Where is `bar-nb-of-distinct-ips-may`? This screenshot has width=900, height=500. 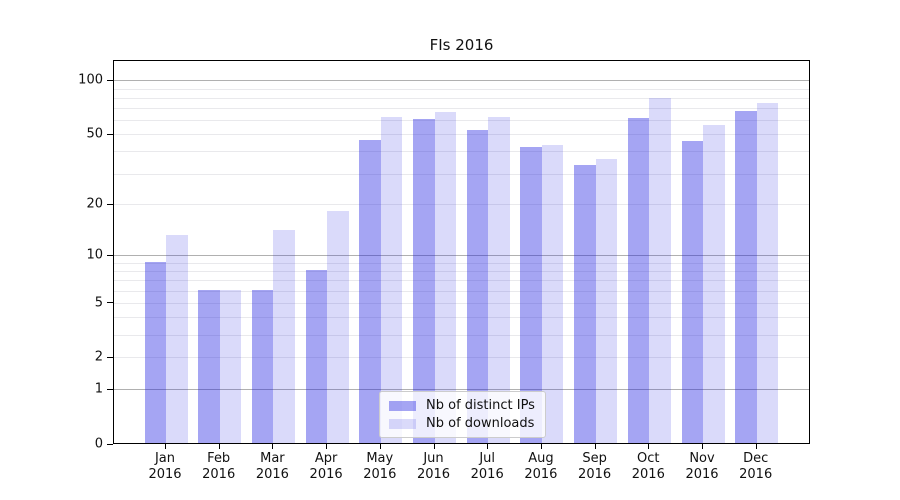
bar-nb-of-distinct-ips-may is located at coordinates (370, 291).